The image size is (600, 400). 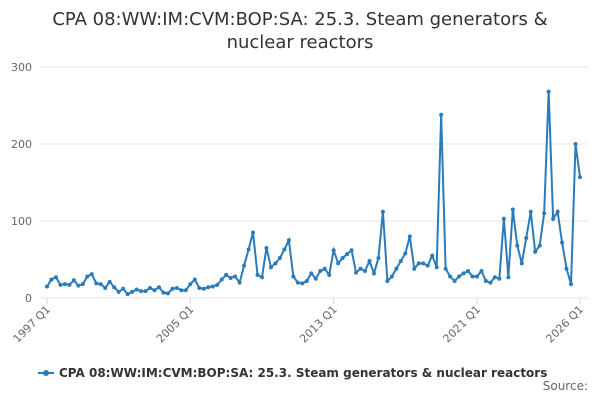 I want to click on x-tick-label: 2005 Q1, so click(x=175, y=324).